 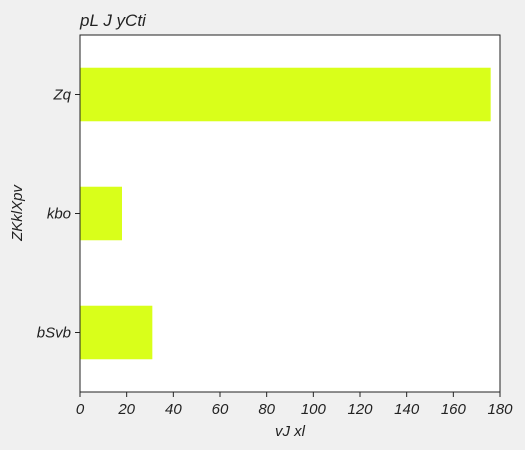 What do you see at coordinates (360, 409) in the screenshot?
I see `x-tick-label: 120` at bounding box center [360, 409].